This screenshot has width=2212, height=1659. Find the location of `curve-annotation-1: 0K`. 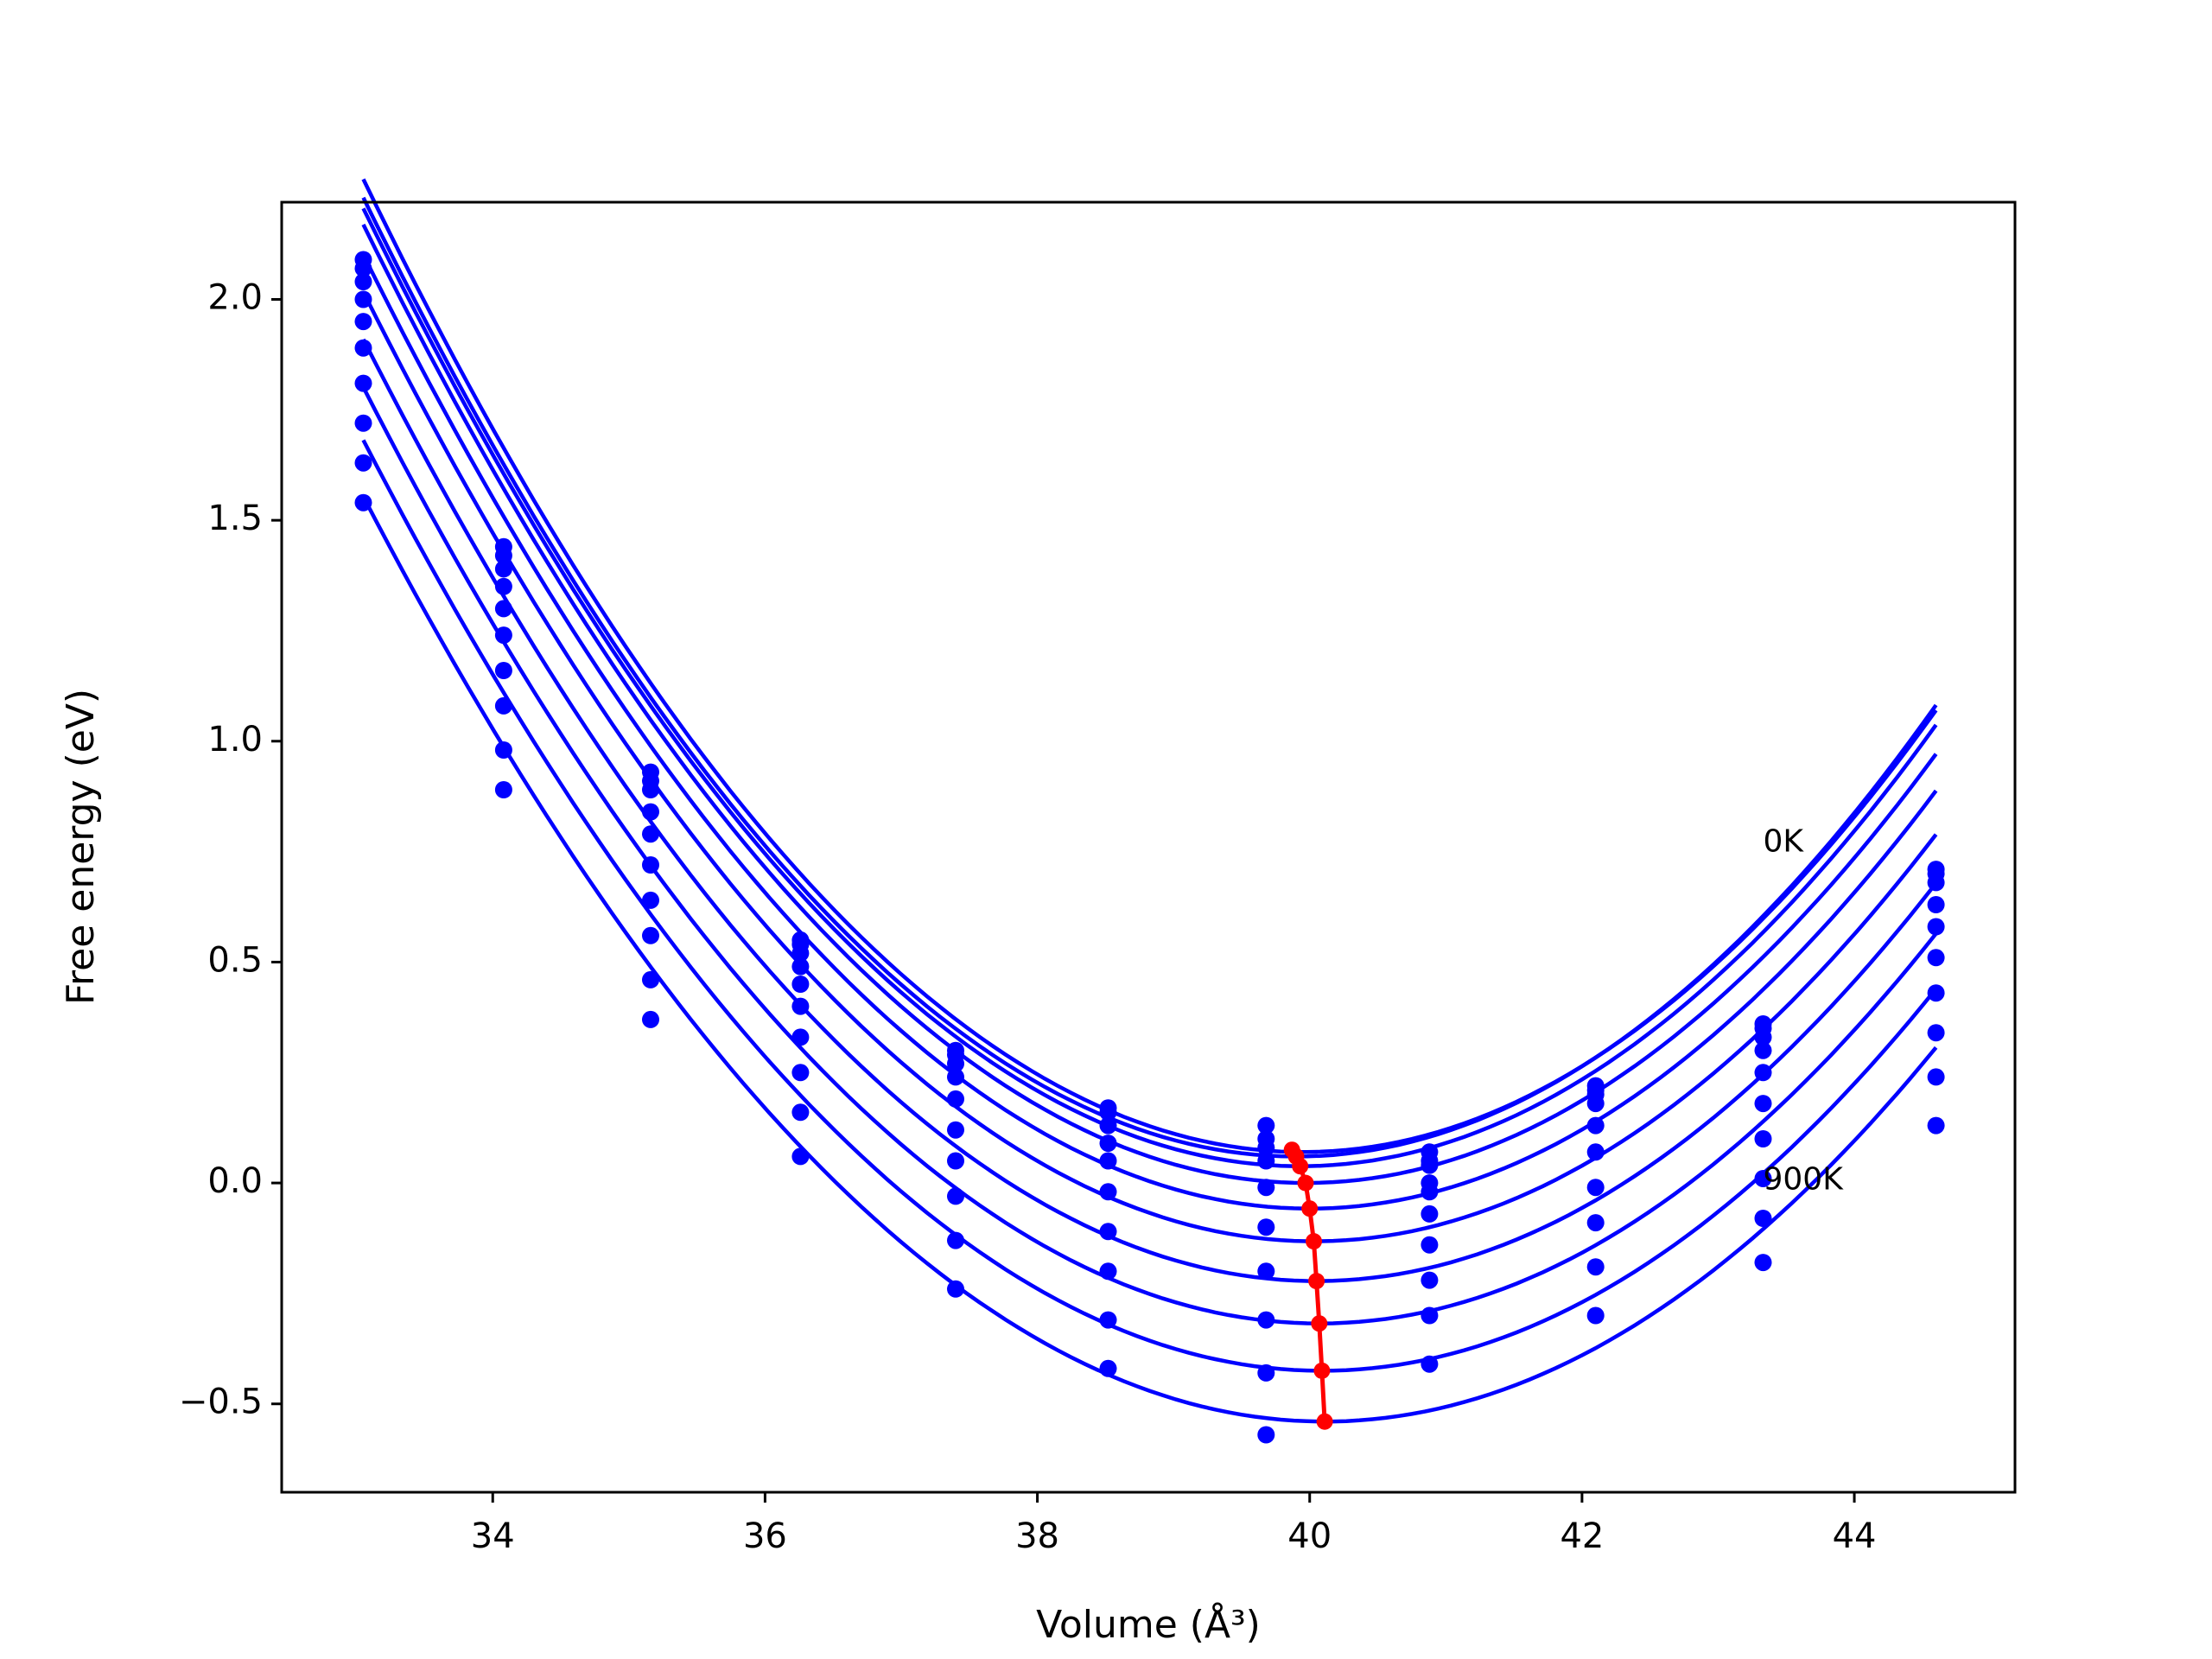

curve-annotation-1: 0K is located at coordinates (1784, 841).